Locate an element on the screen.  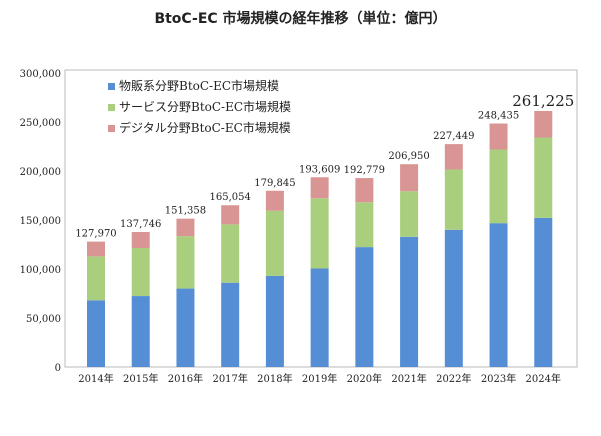
y-tick-label: 200,000 is located at coordinates (40, 172).